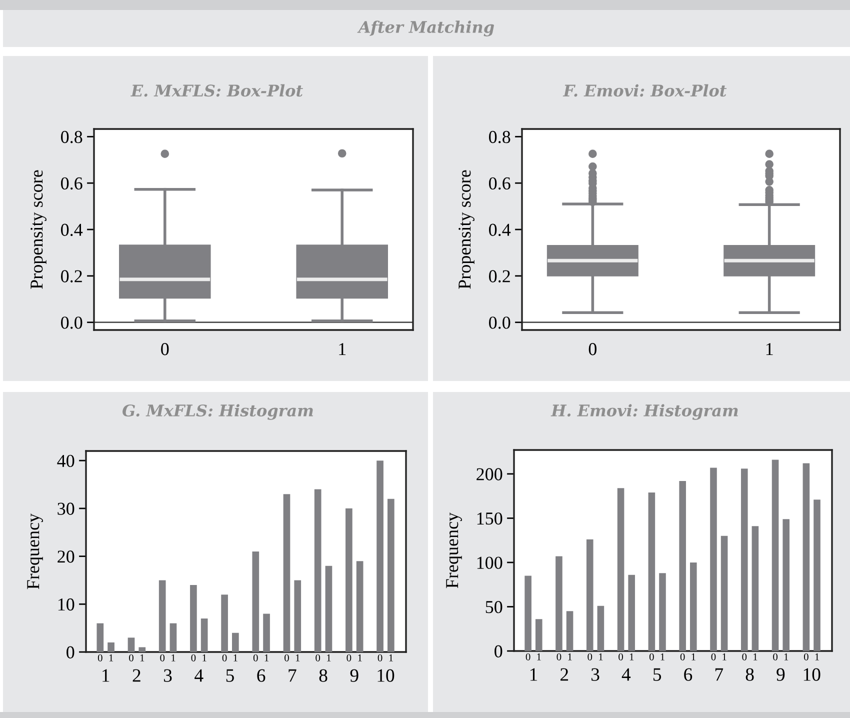 The height and width of the screenshot is (718, 850). Describe the element at coordinates (66, 556) in the screenshot. I see `y-tick-label: 20` at that location.